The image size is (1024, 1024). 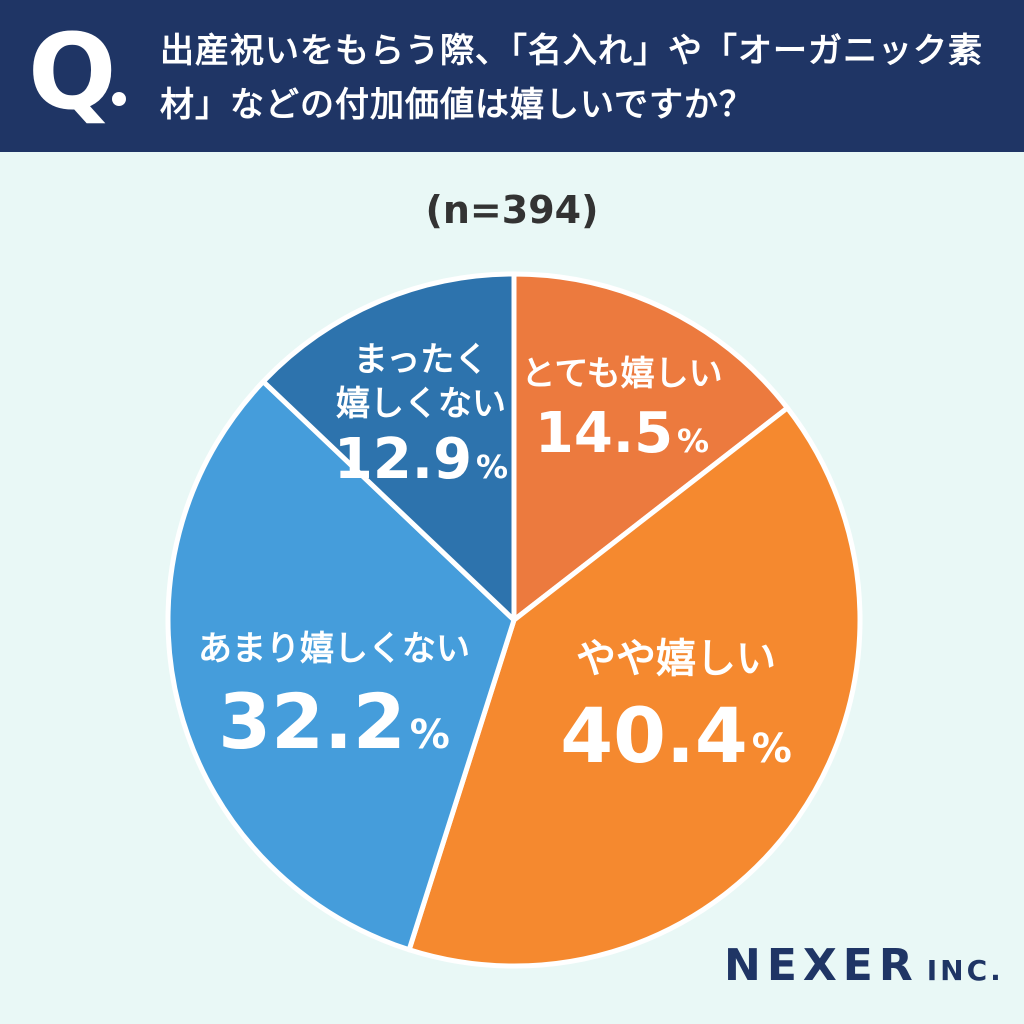 I want to click on slice-label: とても嬉しい, so click(x=621, y=374).